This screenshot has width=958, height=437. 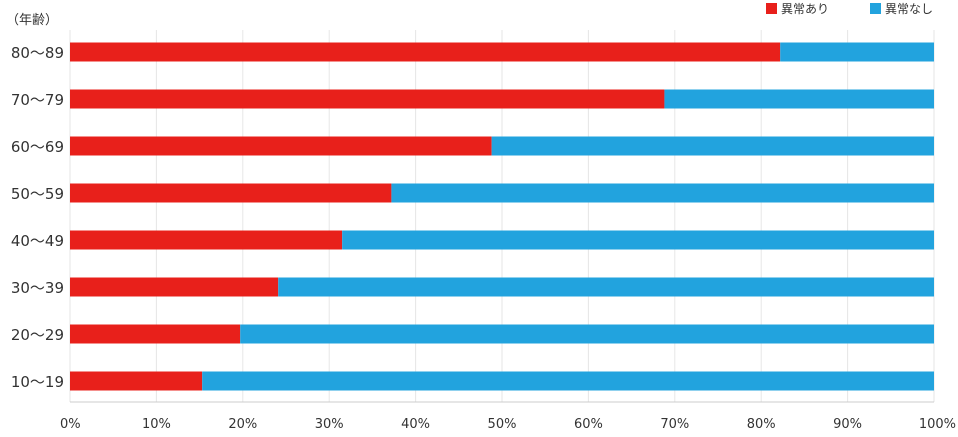 I want to click on y-axis: 80〜89 70〜79 60〜69 50〜59 40〜49 30〜39 20〜29 10〜19, so click(x=37, y=217).